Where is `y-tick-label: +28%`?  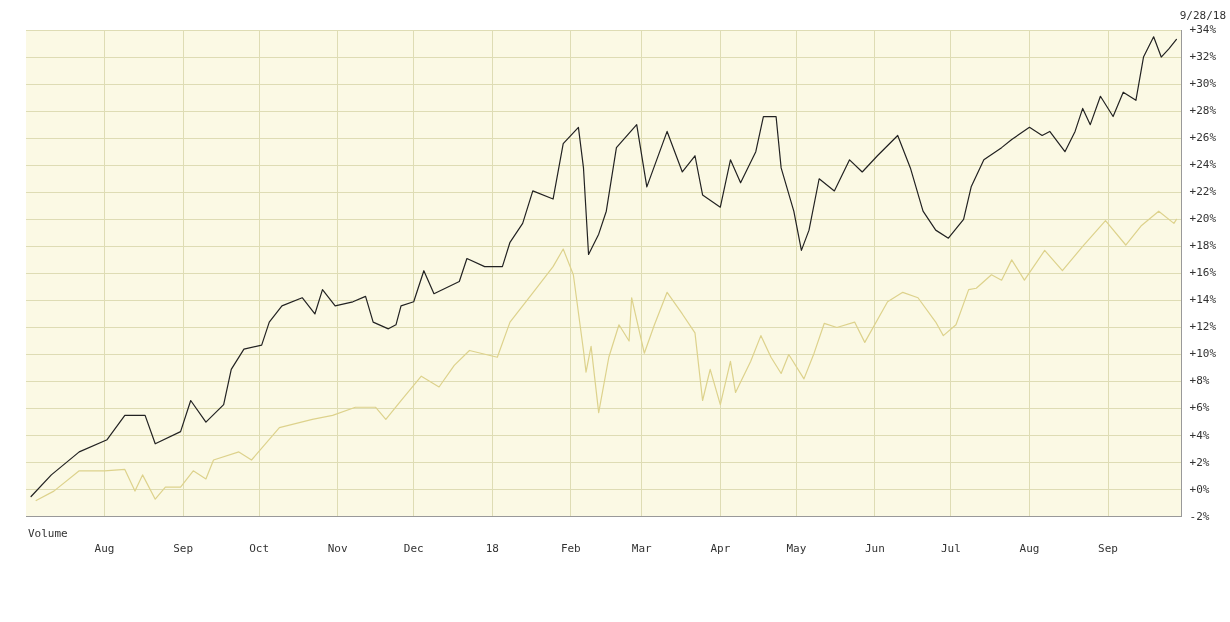 y-tick-label: +28% is located at coordinates (1203, 110).